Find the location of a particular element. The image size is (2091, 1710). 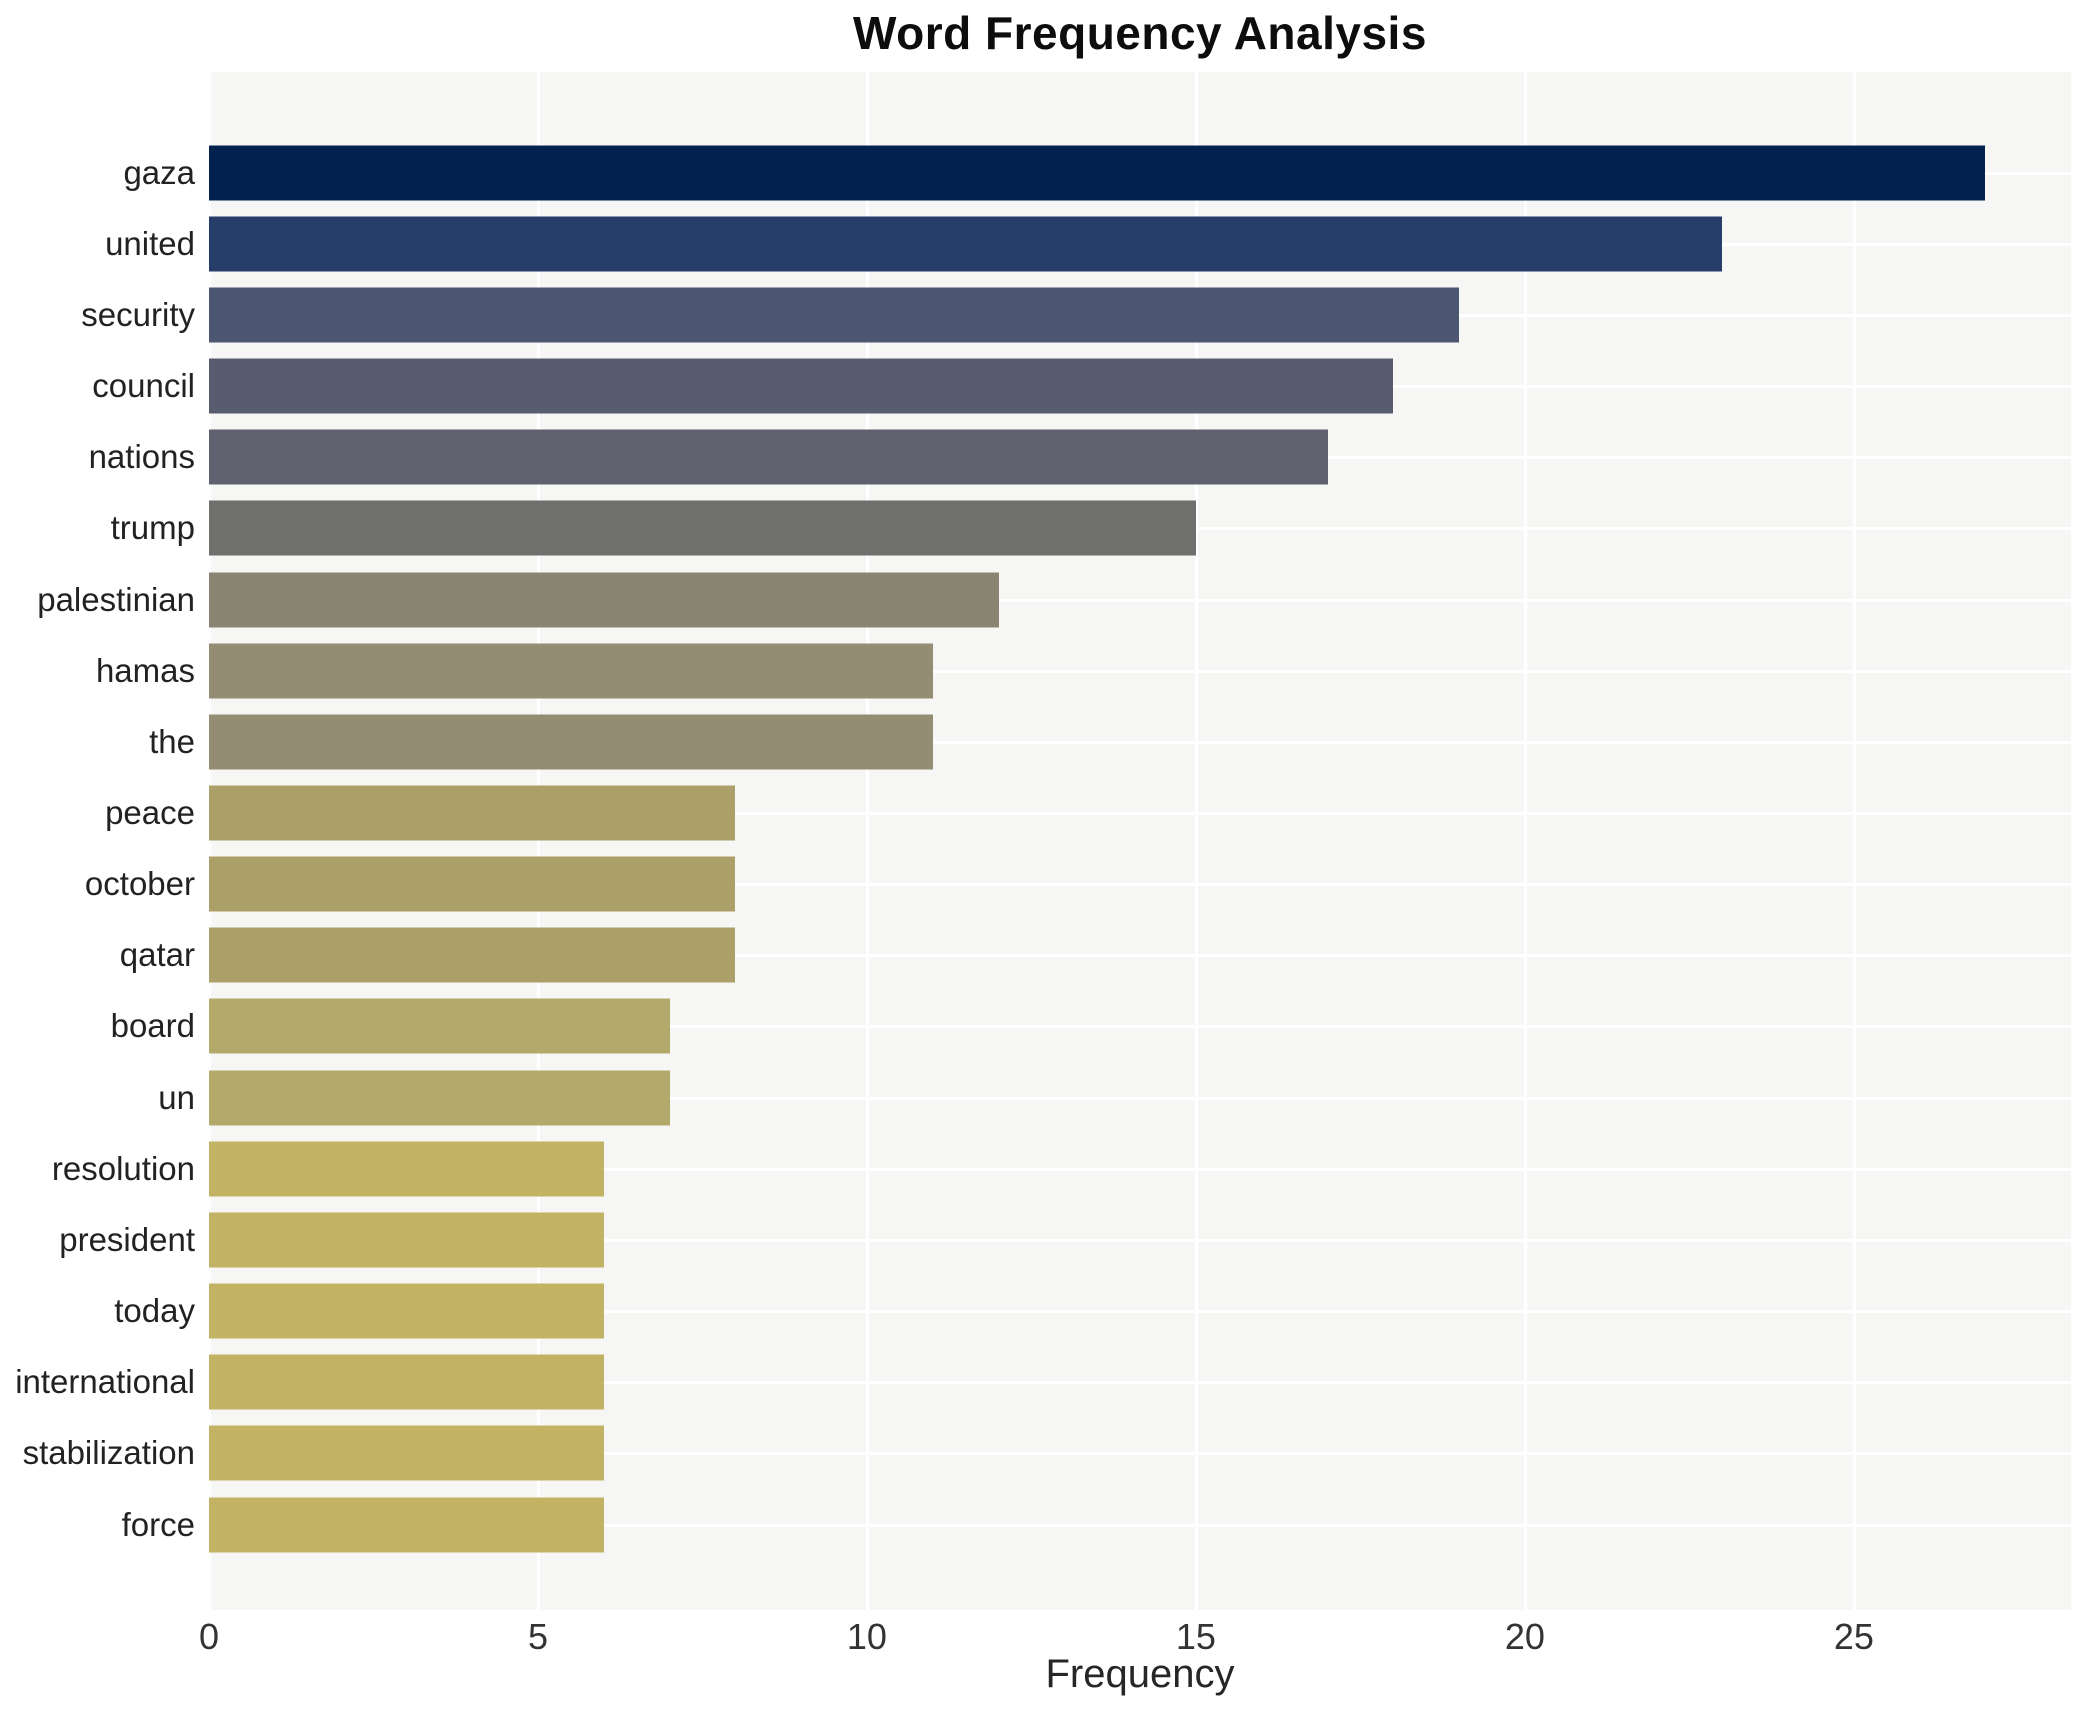

frequency-bar-palestinian is located at coordinates (604, 600).